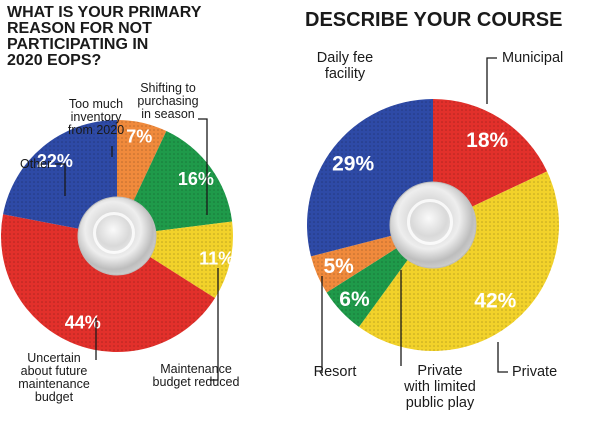 This screenshot has height=429, width=600. I want to click on chart-2-title-line: DESCRIBE YOUR COURSE, so click(434, 20).